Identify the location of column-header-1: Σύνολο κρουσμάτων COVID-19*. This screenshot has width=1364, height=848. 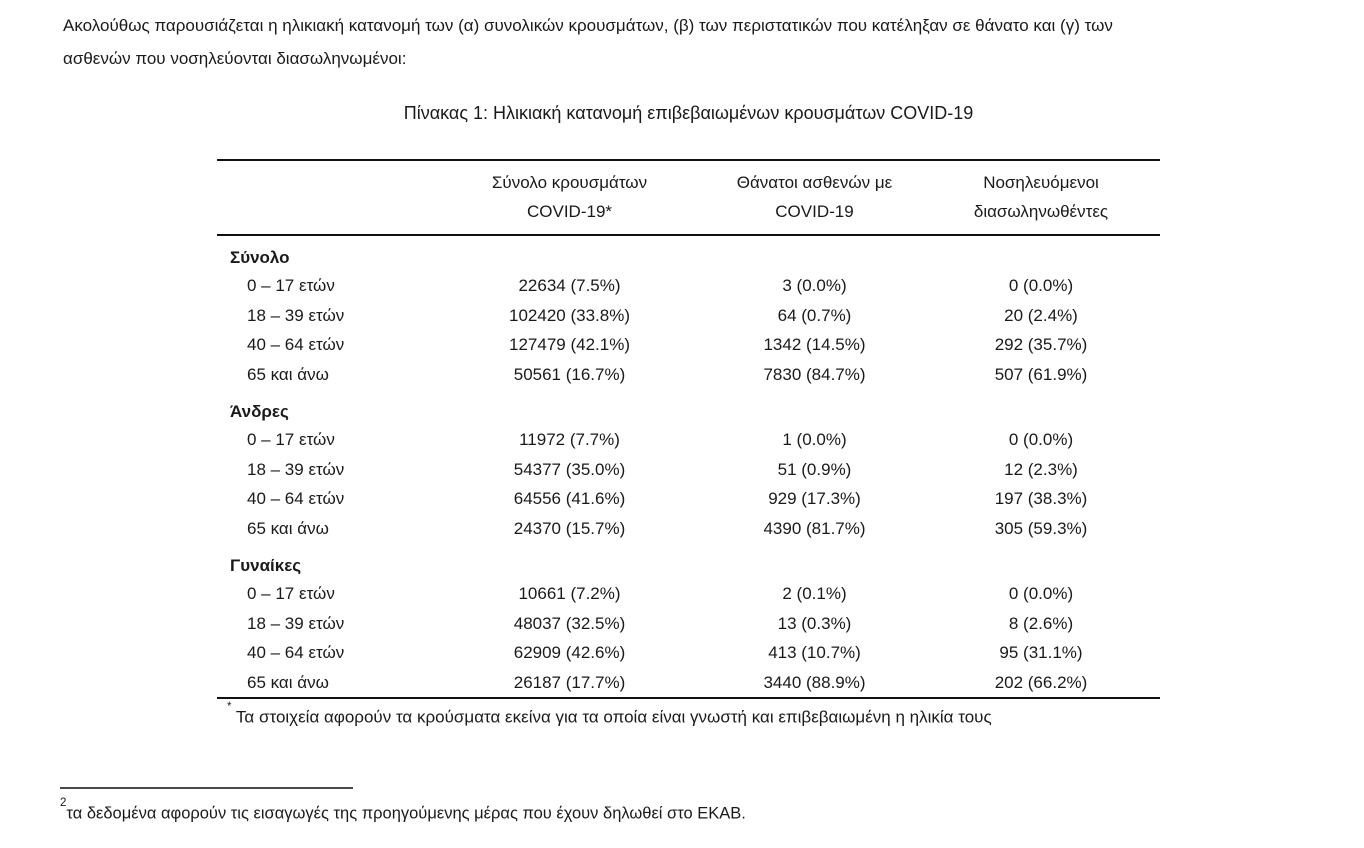
(569, 198).